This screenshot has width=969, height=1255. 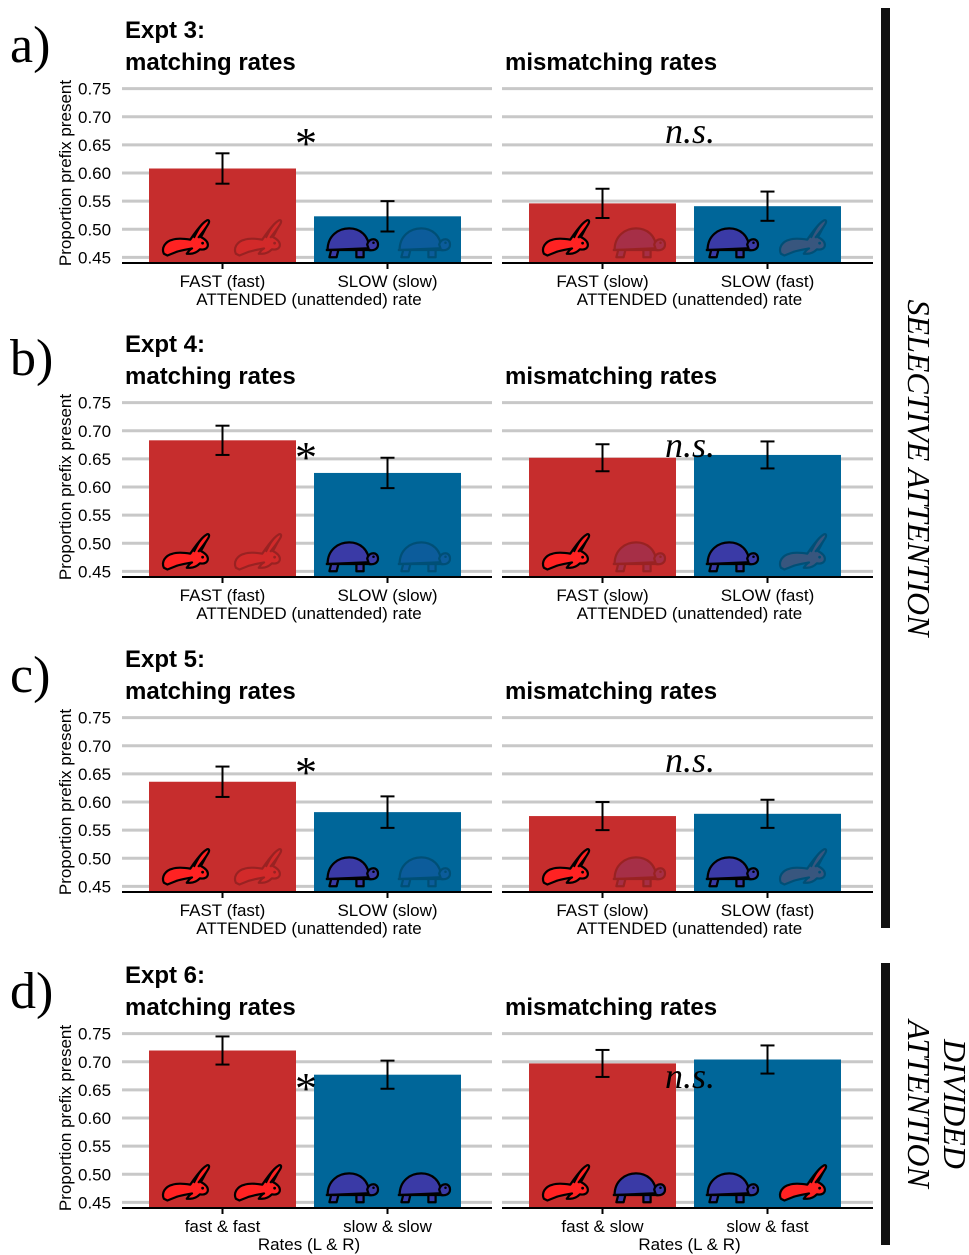 What do you see at coordinates (388, 1226) in the screenshot?
I see `x-tick-label: slow & slow` at bounding box center [388, 1226].